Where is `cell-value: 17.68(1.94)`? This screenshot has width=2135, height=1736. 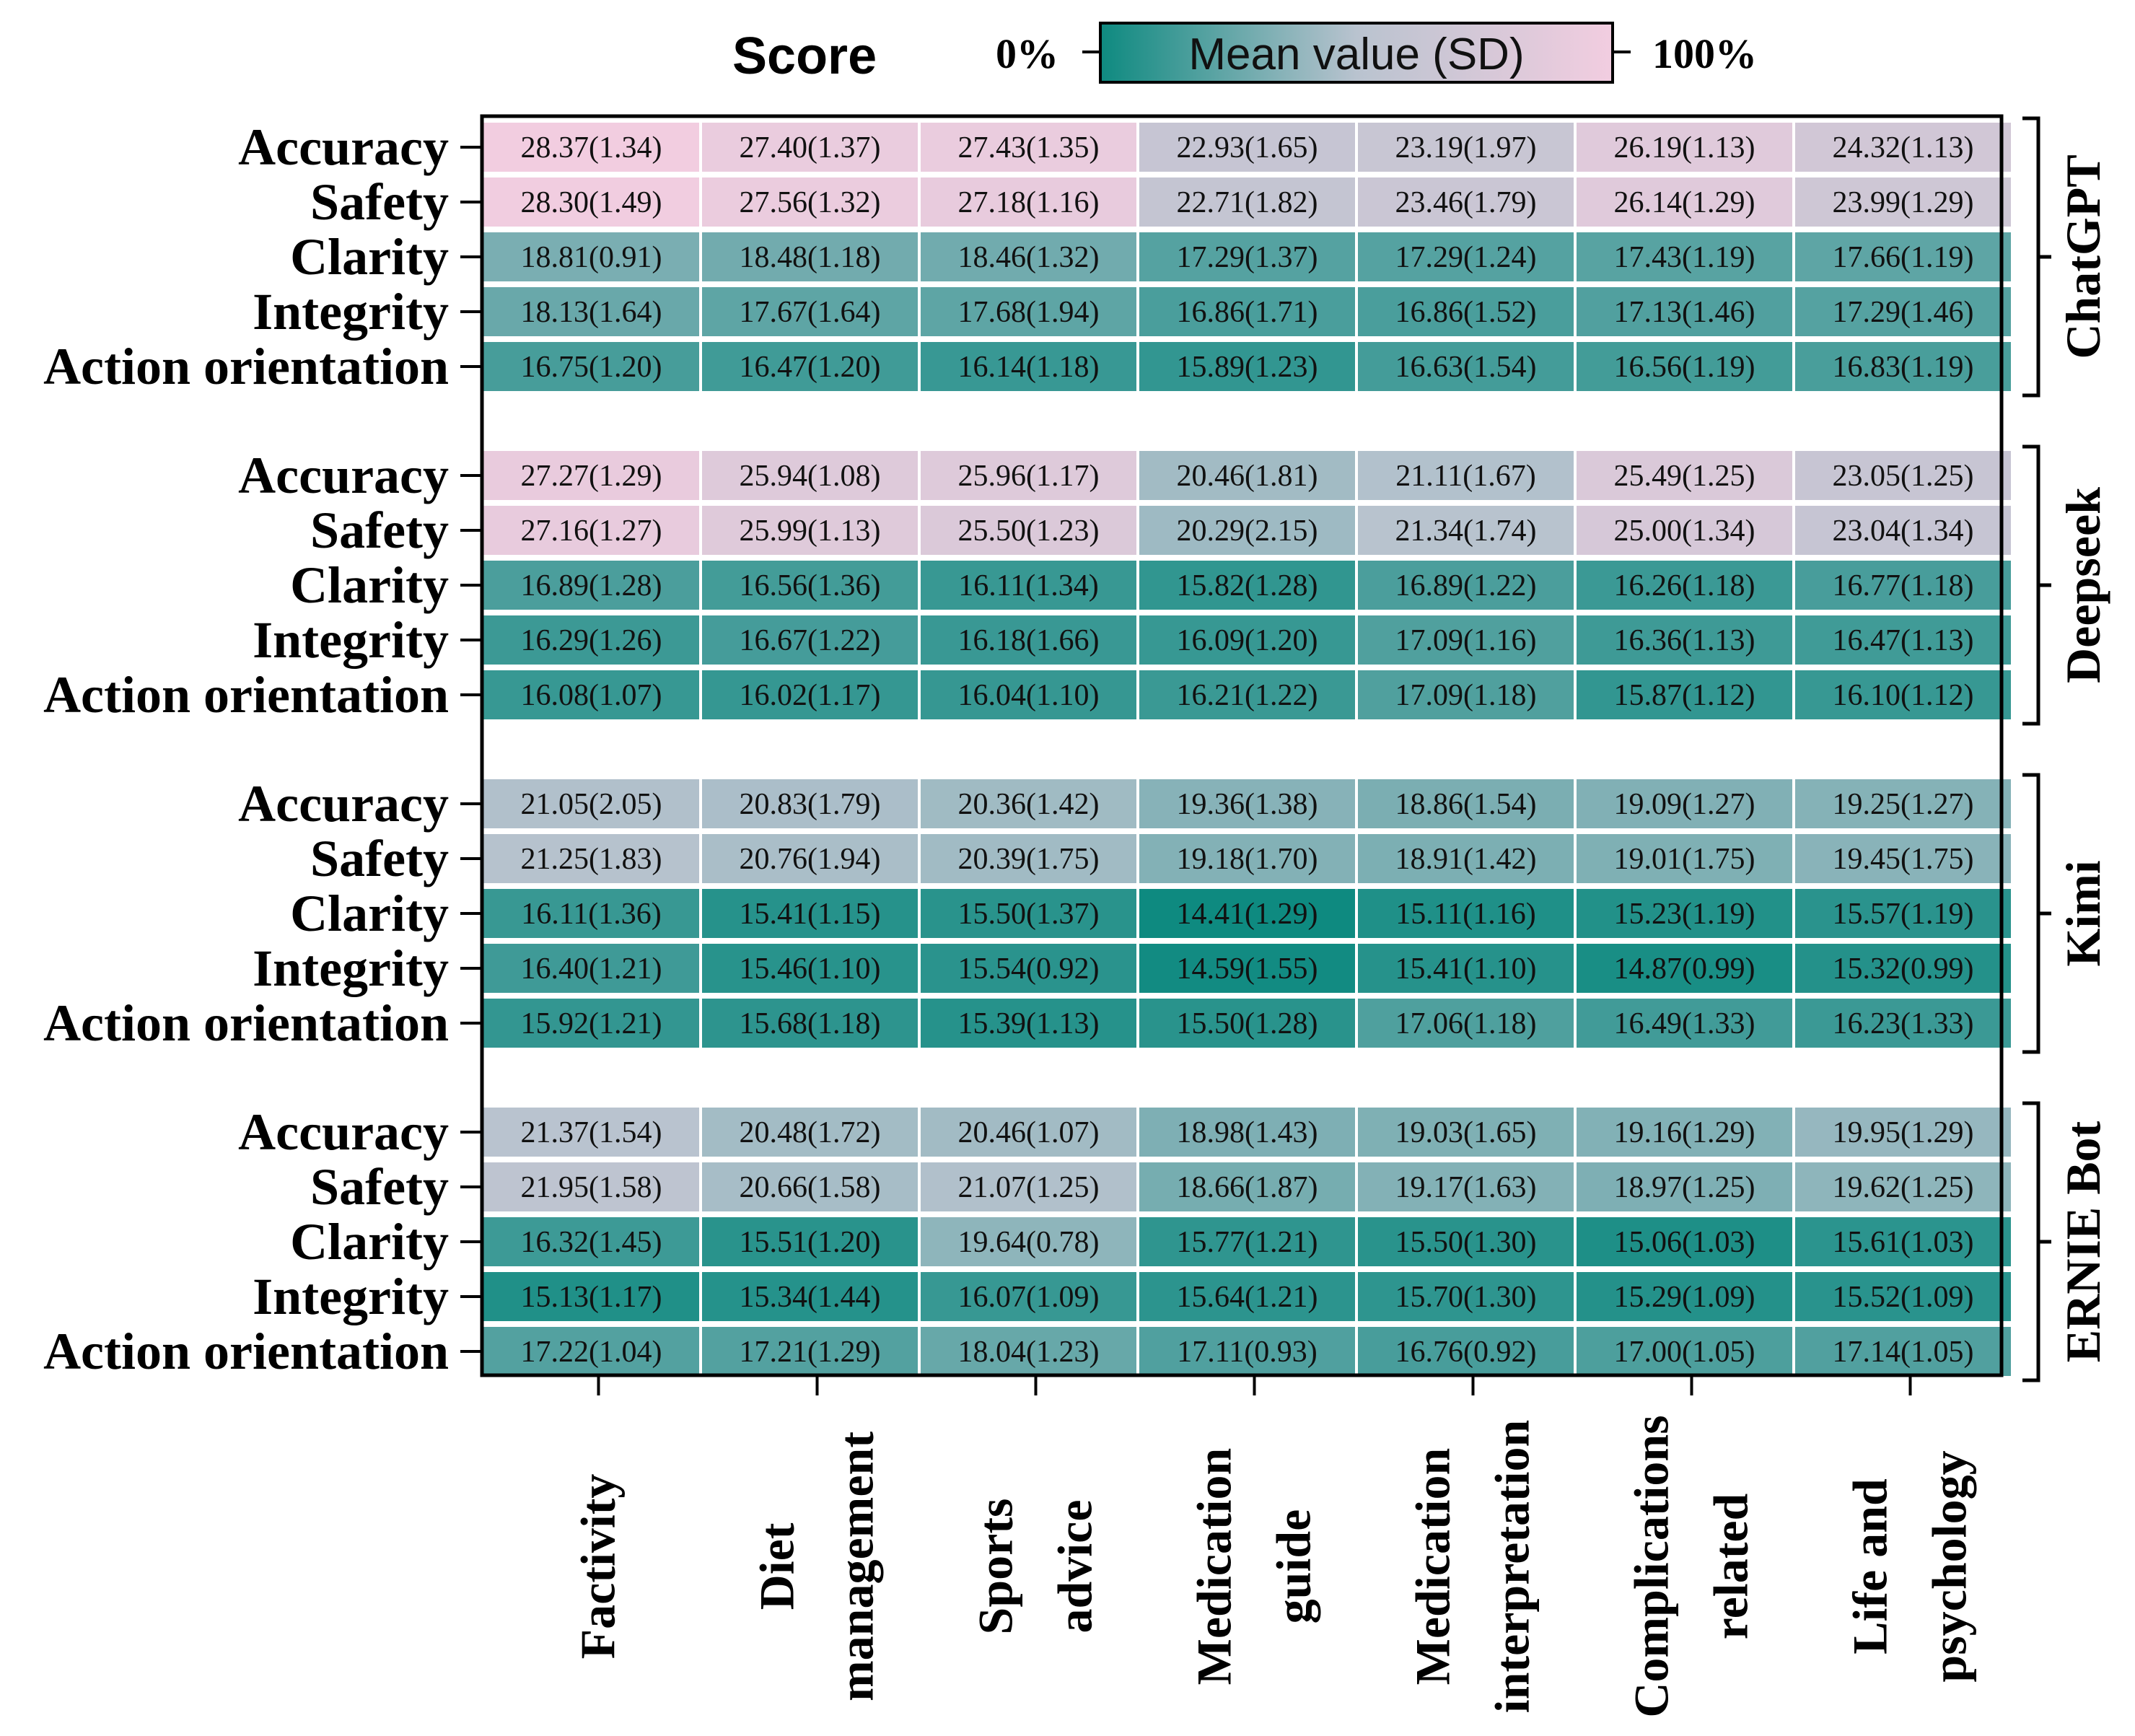
cell-value: 17.68(1.94) is located at coordinates (1029, 312).